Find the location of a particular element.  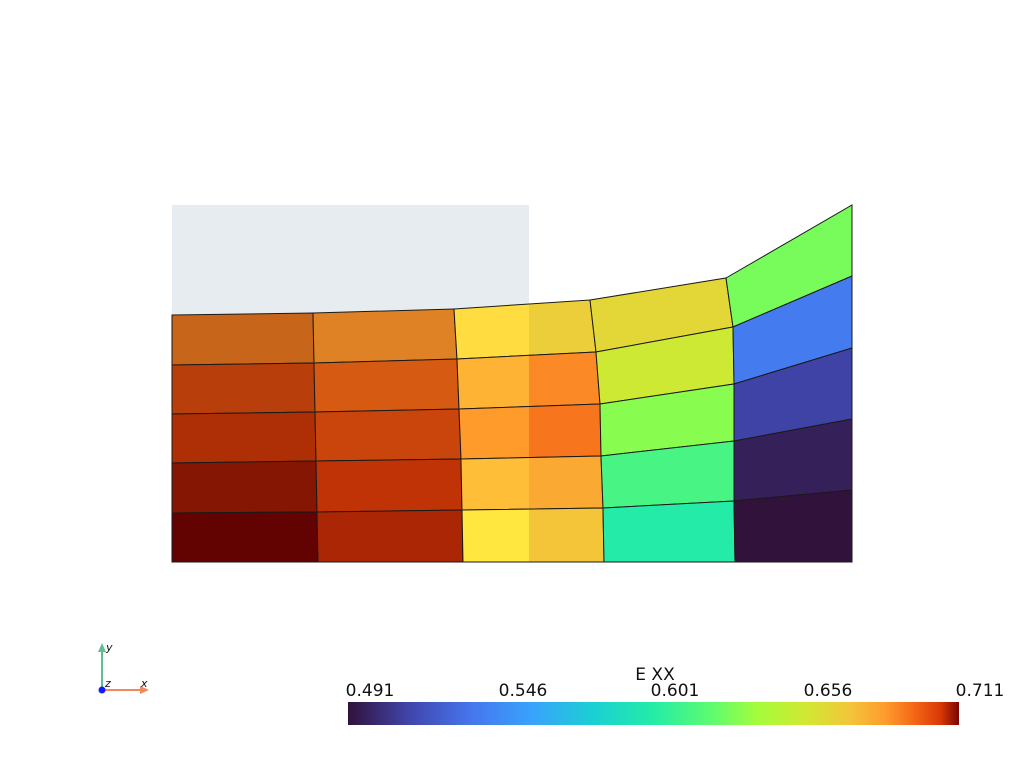

scalar-bar-tick: 0.656 is located at coordinates (828, 691).